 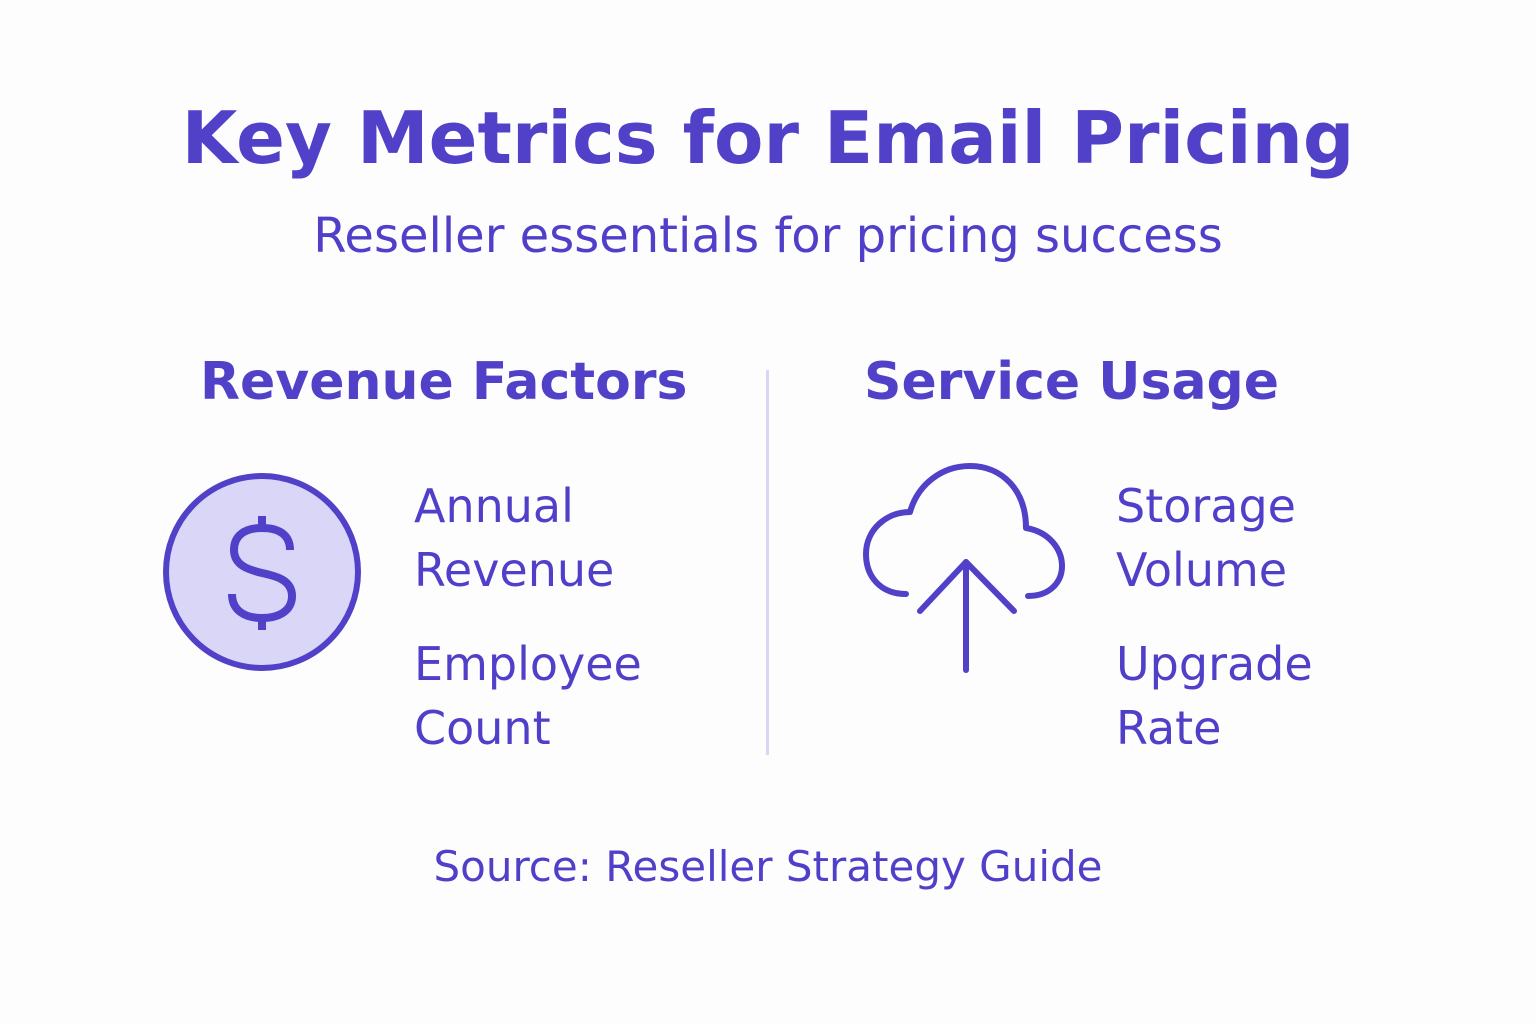 I want to click on column-divider, so click(x=767, y=562).